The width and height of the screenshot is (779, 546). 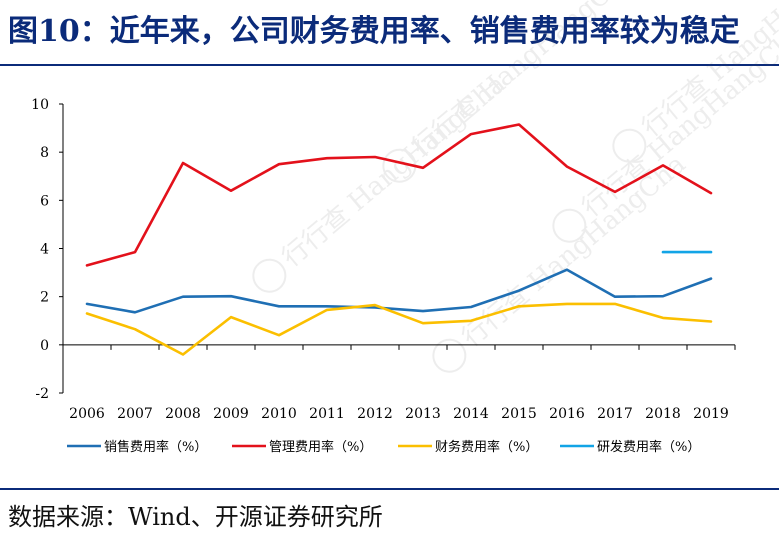 I want to click on chart-title: 图10：近年来，公司财务费用率、销售费用率较为稳定, so click(x=374, y=31).